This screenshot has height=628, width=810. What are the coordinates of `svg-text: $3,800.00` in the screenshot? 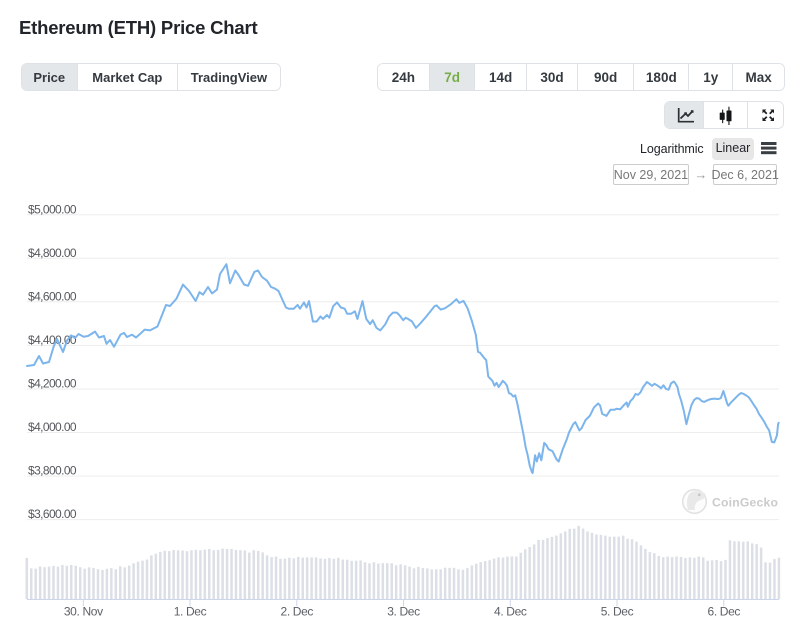 It's located at (52, 471).